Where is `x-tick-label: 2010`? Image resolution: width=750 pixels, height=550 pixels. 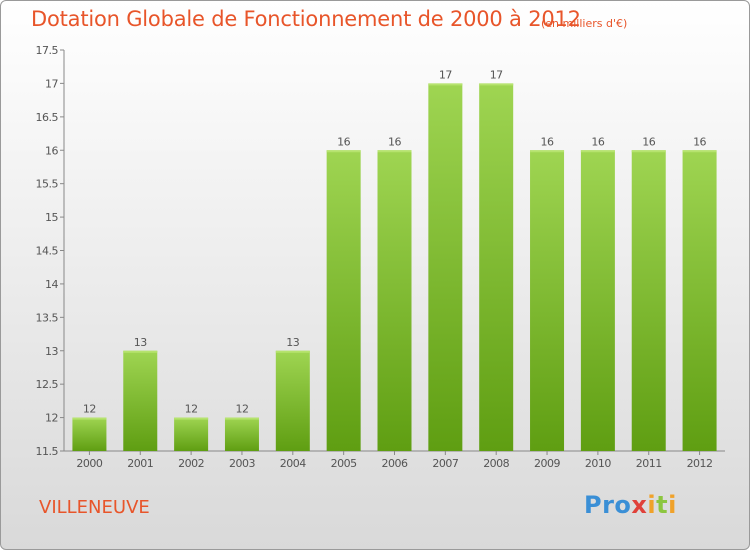 x-tick-label: 2010 is located at coordinates (598, 463).